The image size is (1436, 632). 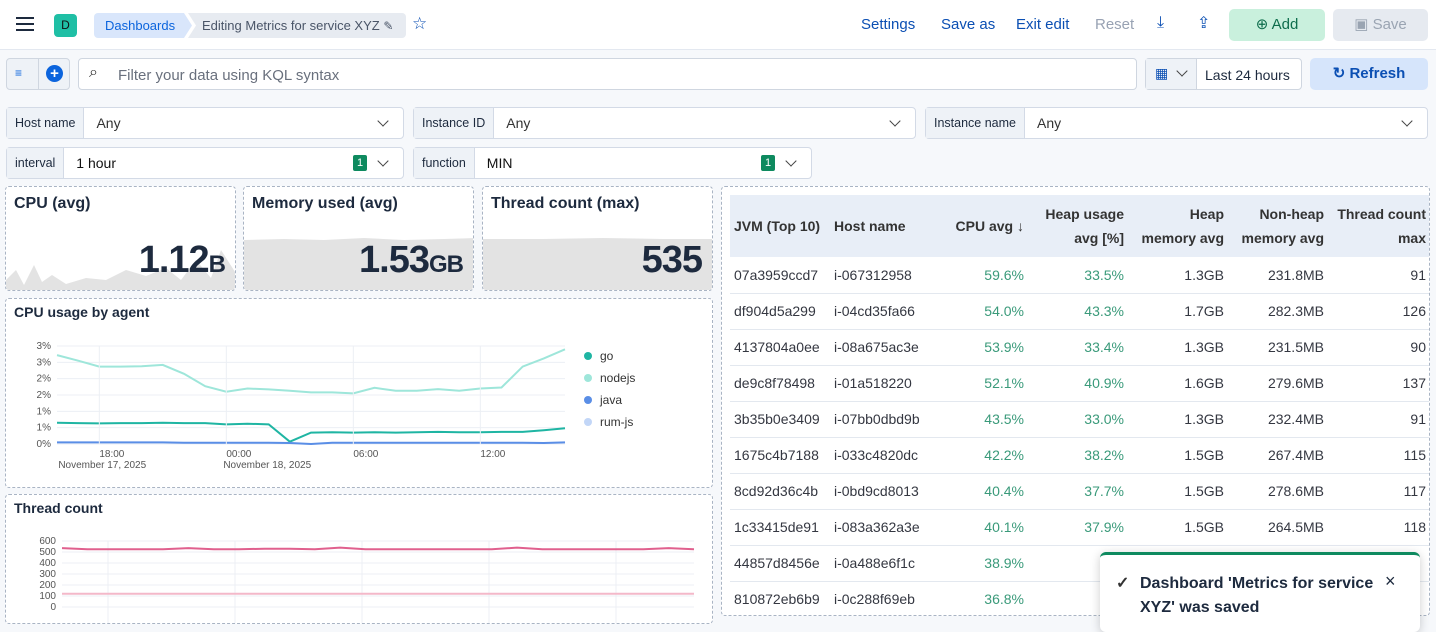 I want to click on metric-title: CPU (avg), so click(x=52, y=203).